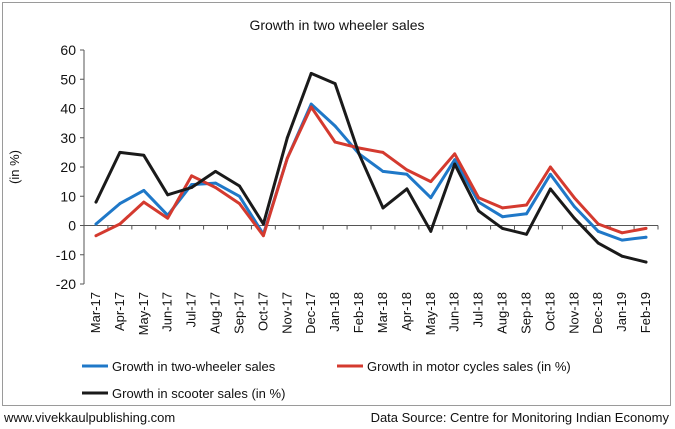  What do you see at coordinates (454, 312) in the screenshot?
I see `x-tick-label: Jun-18` at bounding box center [454, 312].